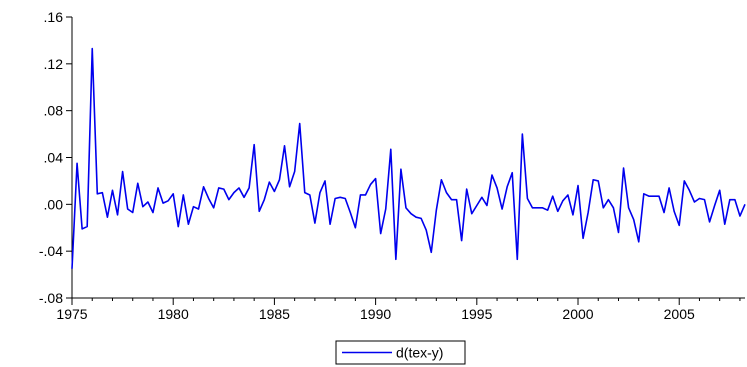  What do you see at coordinates (71, 314) in the screenshot?
I see `x-tick-label: 1975` at bounding box center [71, 314].